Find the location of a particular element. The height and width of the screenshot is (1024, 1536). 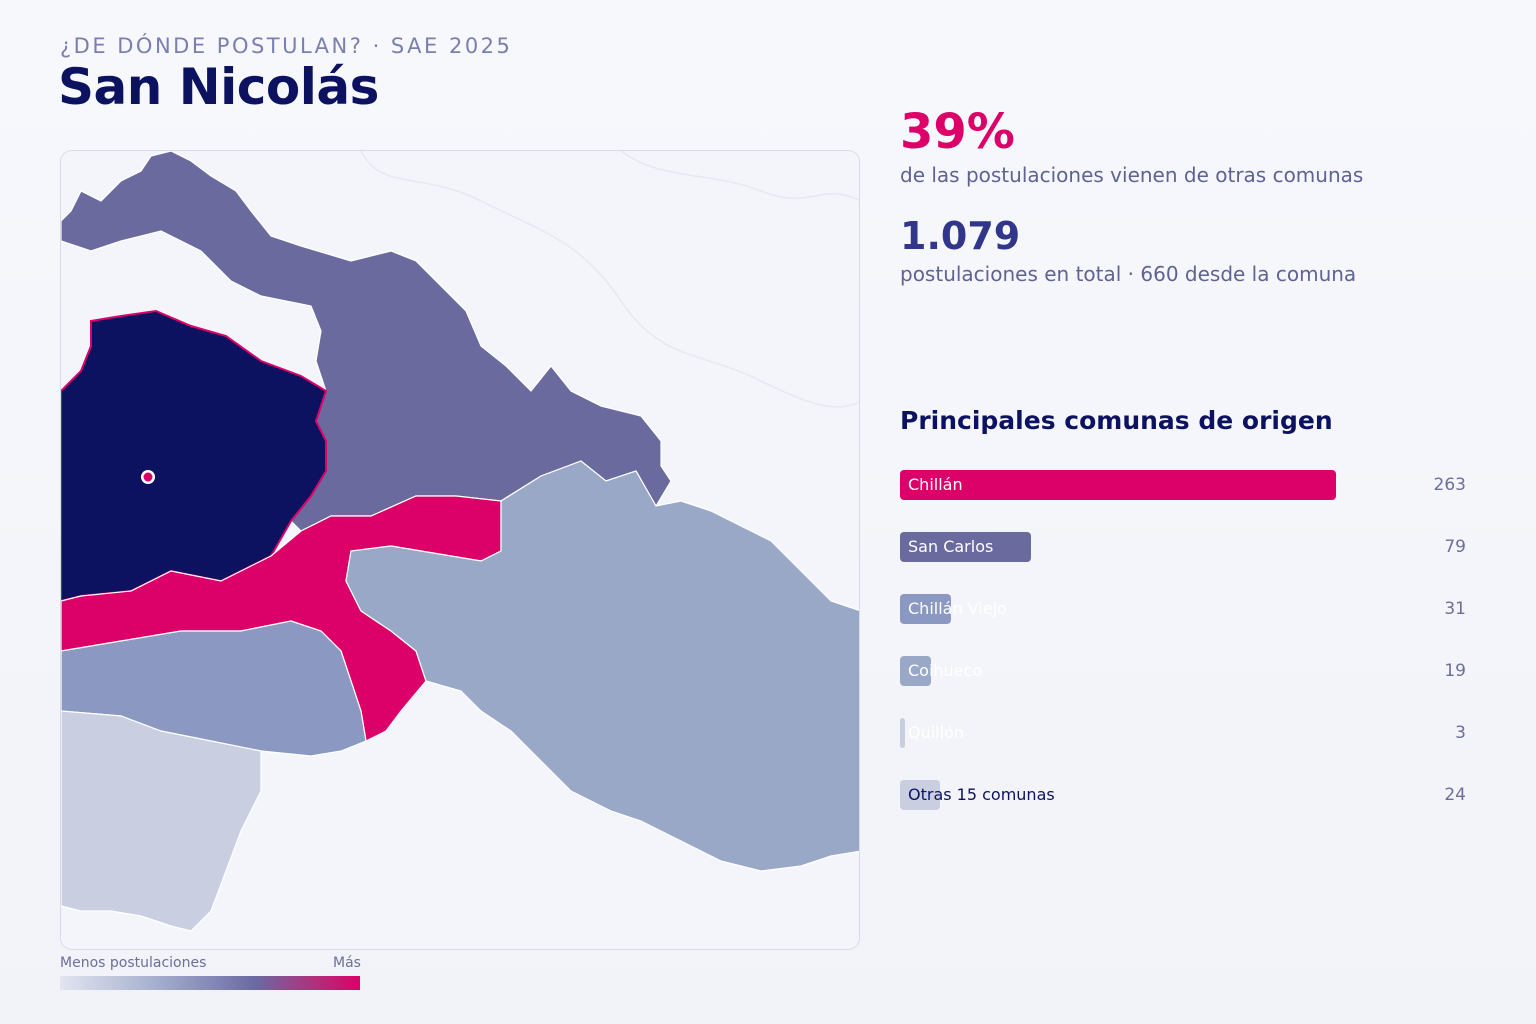

bar-value: 79 is located at coordinates (1455, 547).